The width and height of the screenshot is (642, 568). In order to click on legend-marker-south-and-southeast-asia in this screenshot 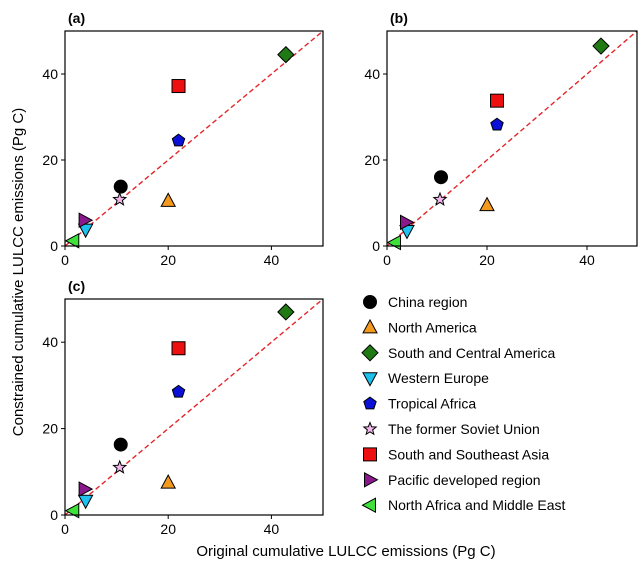, I will do `click(370, 454)`.